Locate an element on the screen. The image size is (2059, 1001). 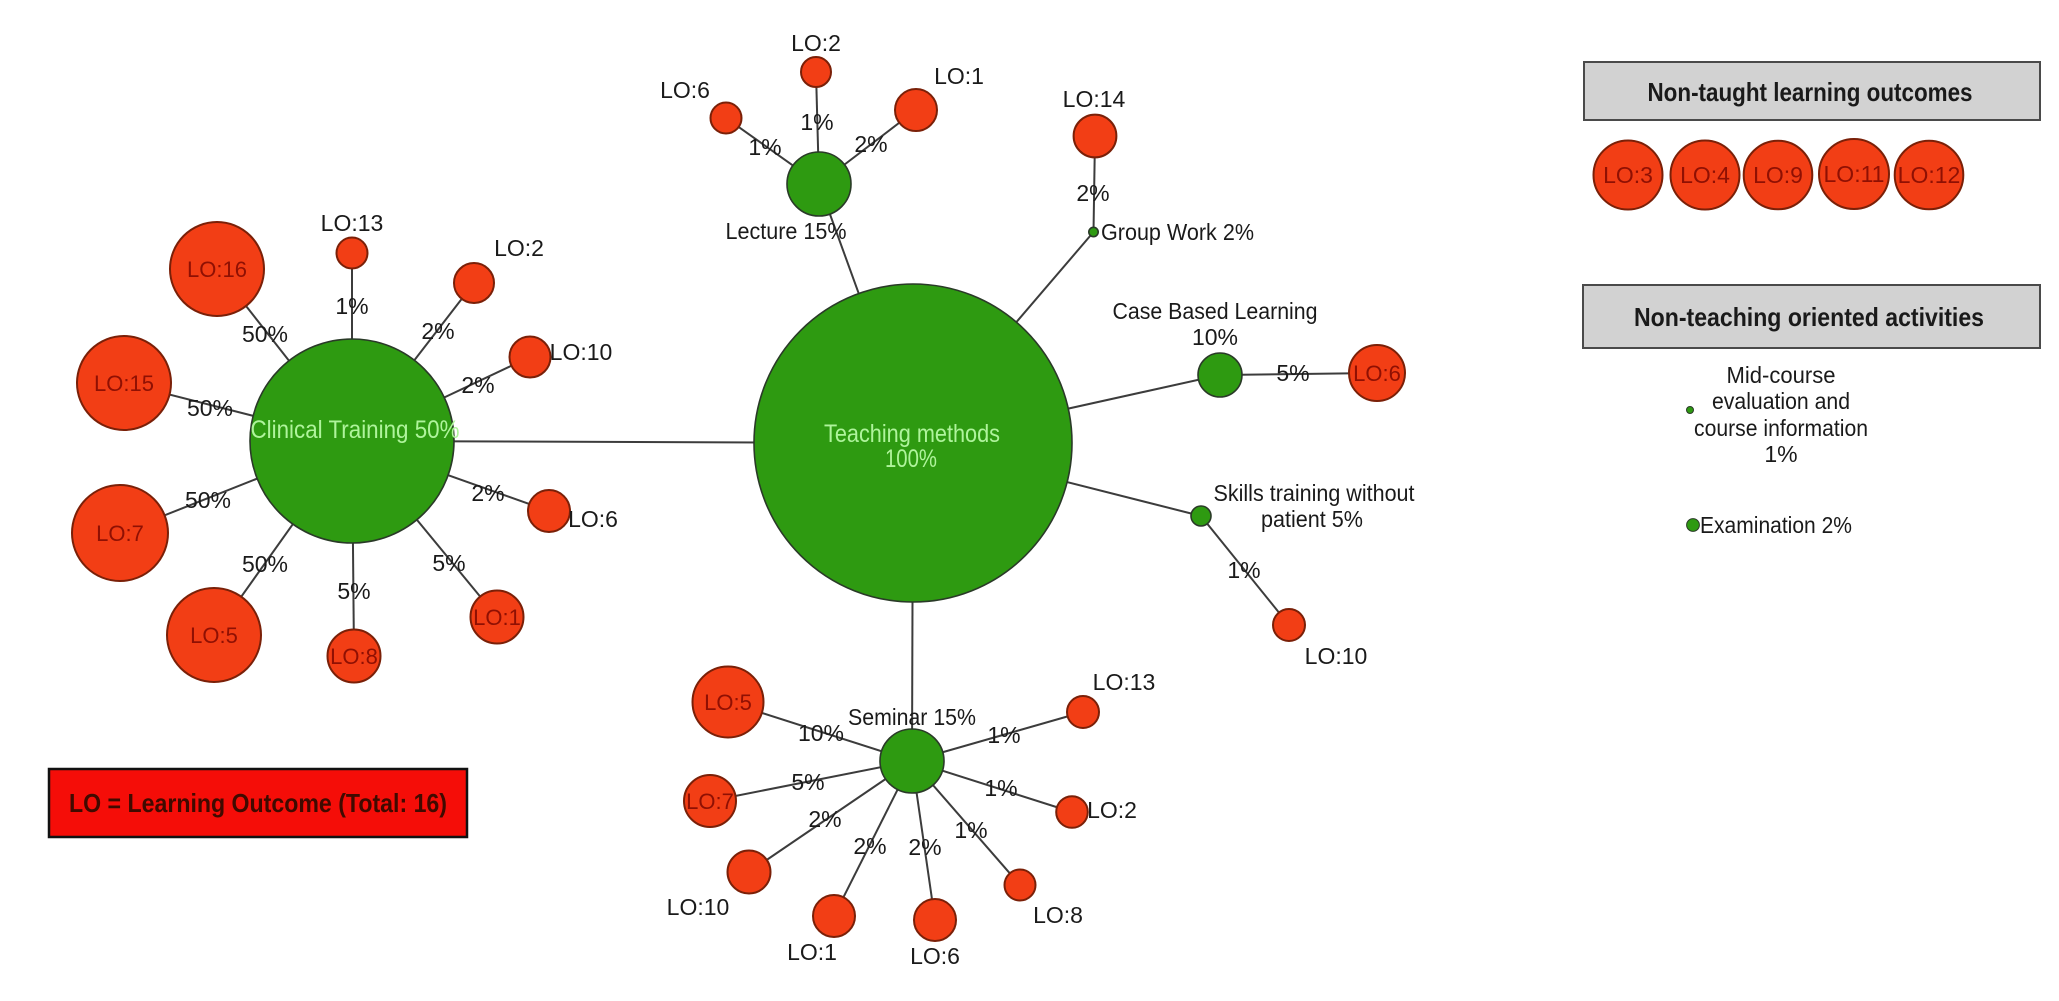
svg-text: LO:12 is located at coordinates (1929, 175).